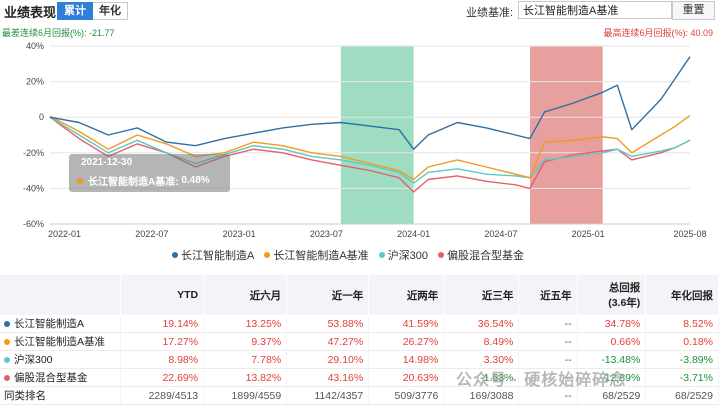 This screenshot has width=719, height=405. Describe the element at coordinates (245, 359) in the screenshot. I see `table-cell: 7.78%` at that location.